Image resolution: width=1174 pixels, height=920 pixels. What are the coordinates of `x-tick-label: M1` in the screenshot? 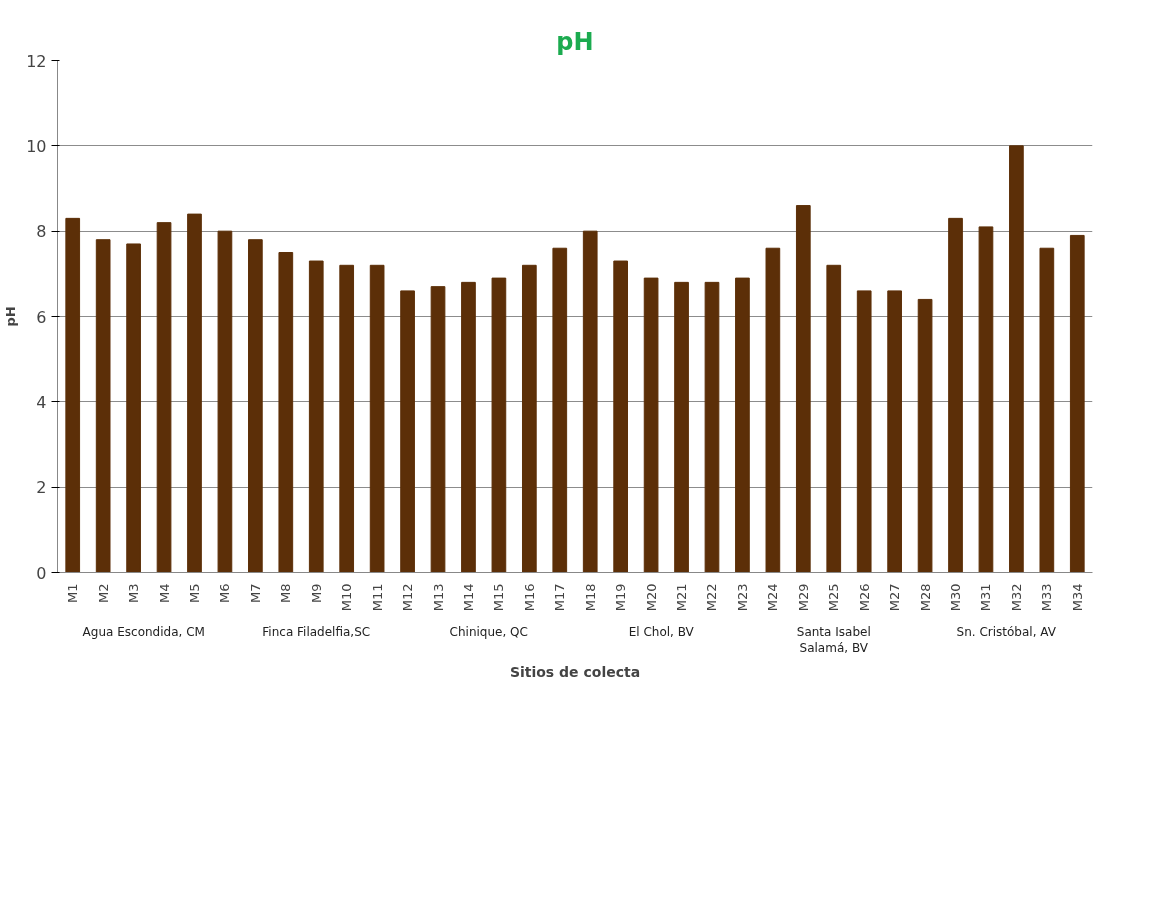 It's located at (73, 593).